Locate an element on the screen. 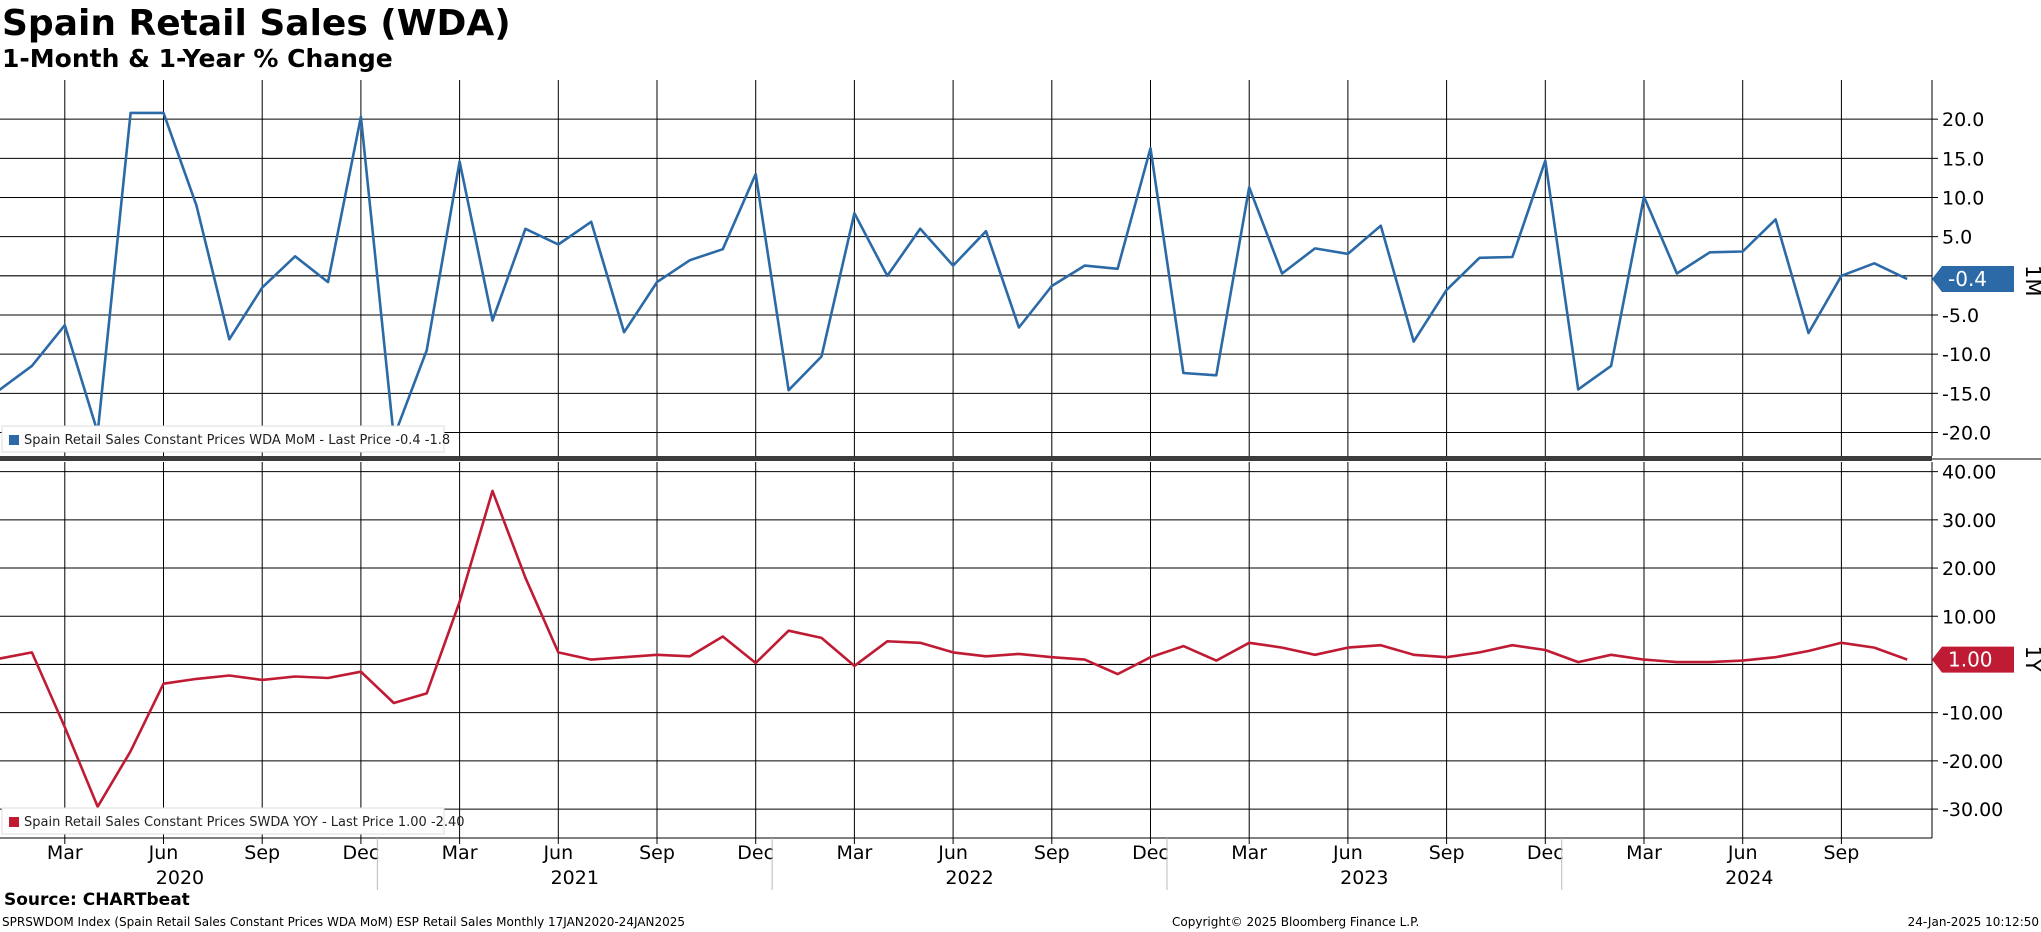 This screenshot has height=932, width=2041. mom-legend-box is located at coordinates (223, 439).